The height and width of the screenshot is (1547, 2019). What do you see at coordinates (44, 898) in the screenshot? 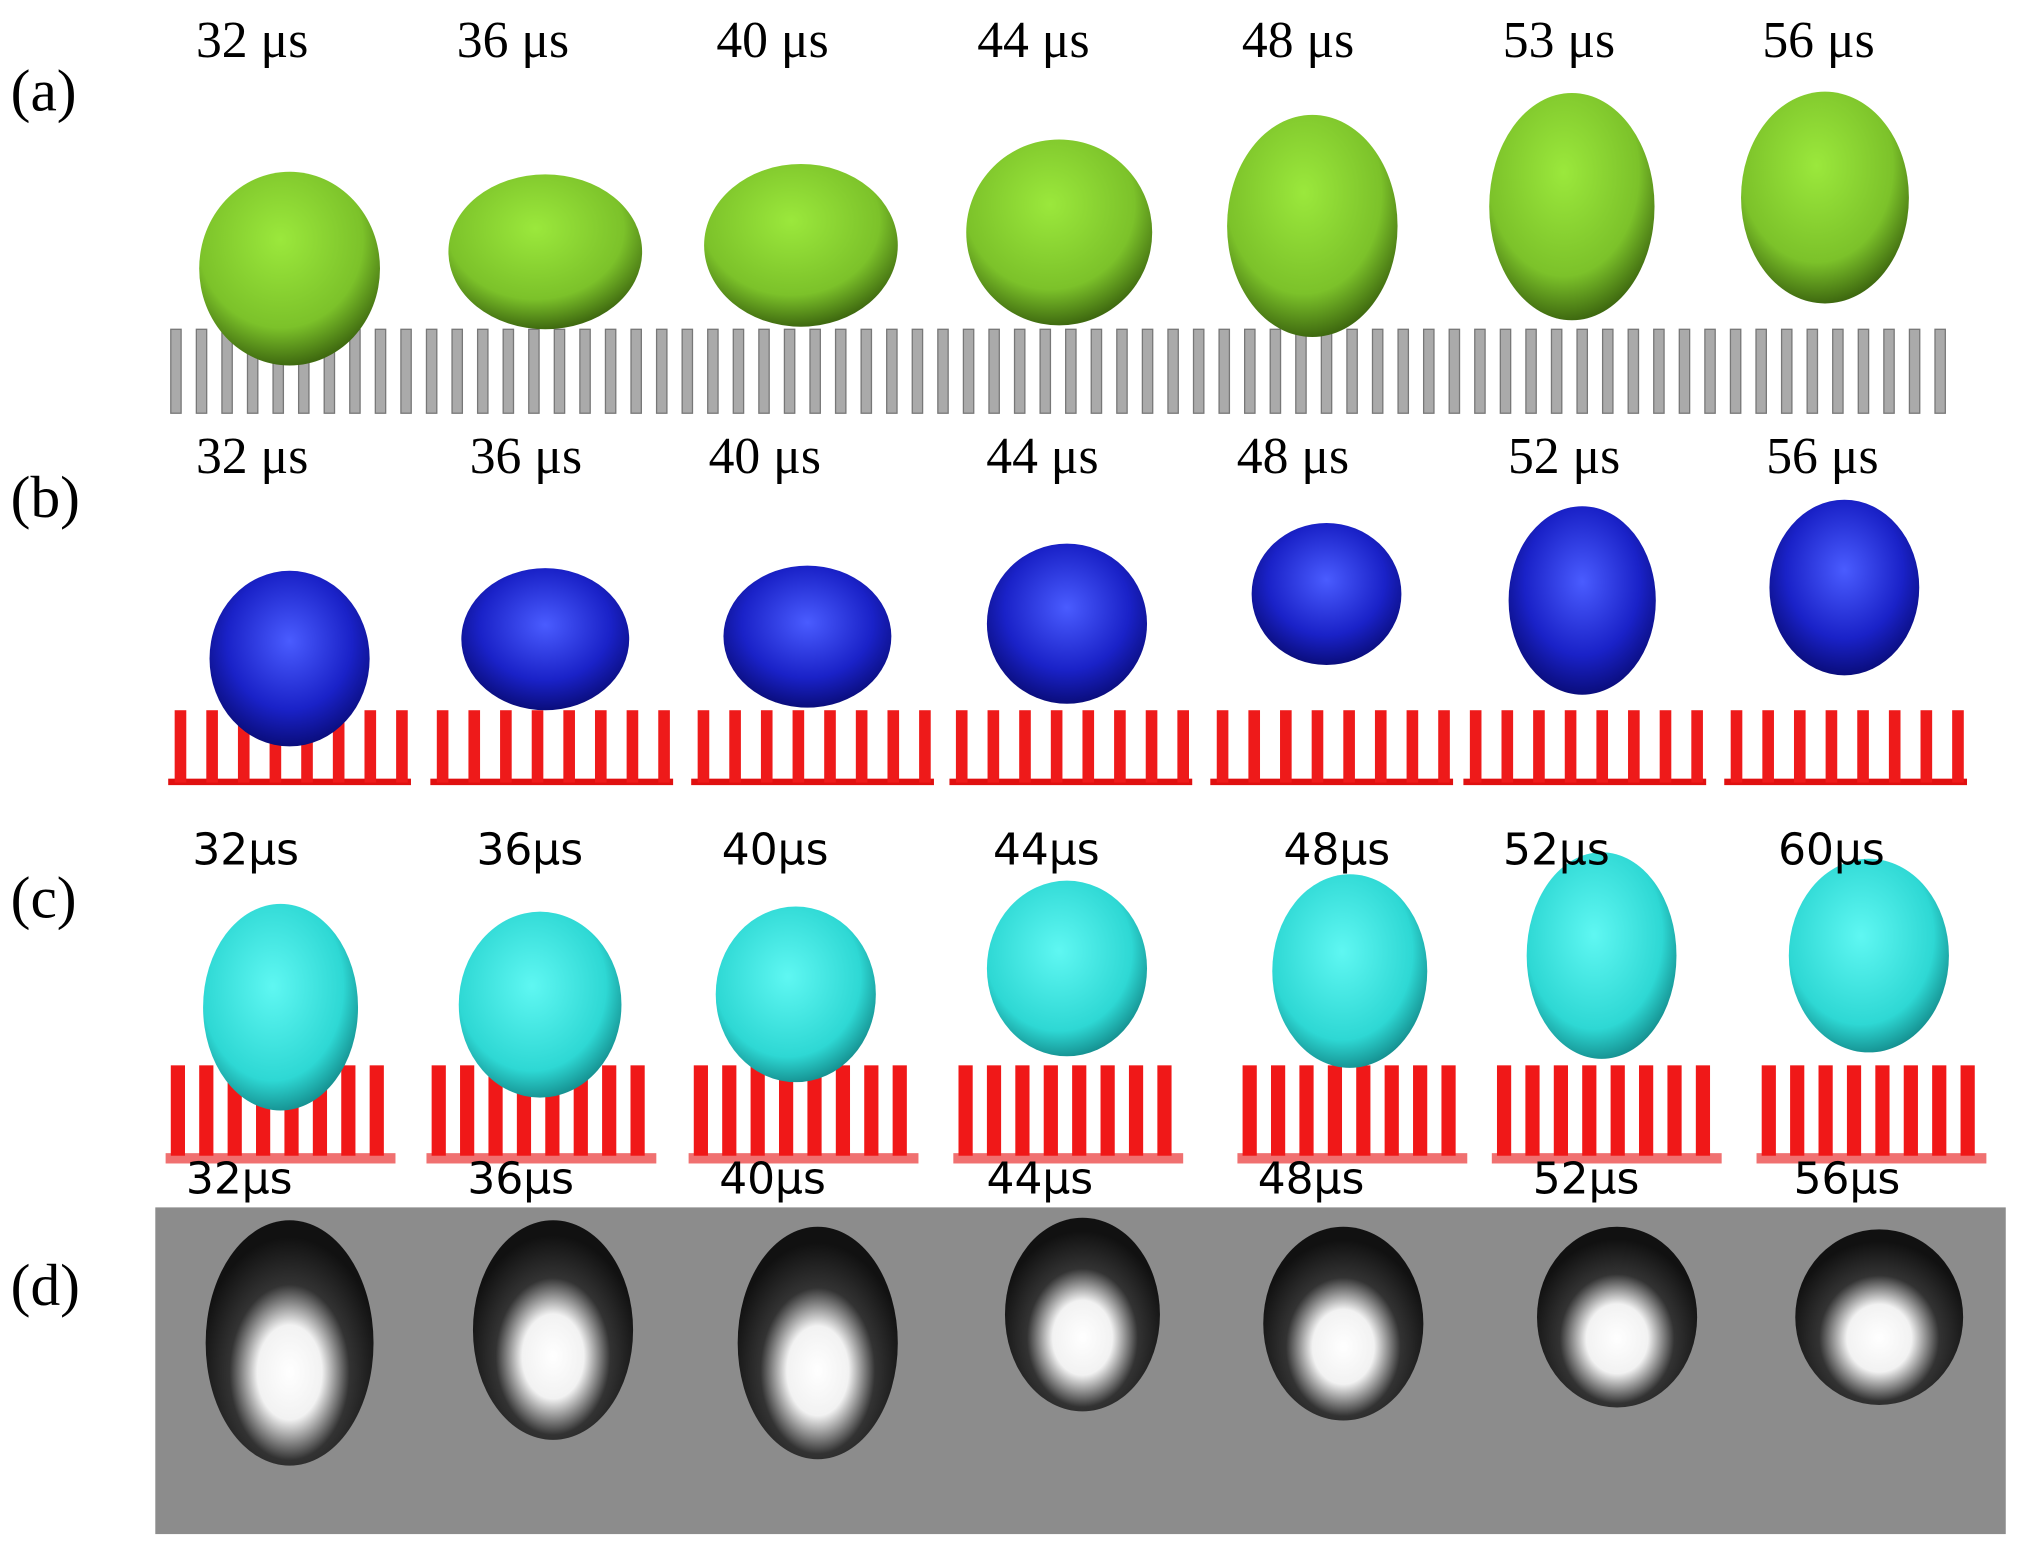
I see `panel-label: (c)` at bounding box center [44, 898].